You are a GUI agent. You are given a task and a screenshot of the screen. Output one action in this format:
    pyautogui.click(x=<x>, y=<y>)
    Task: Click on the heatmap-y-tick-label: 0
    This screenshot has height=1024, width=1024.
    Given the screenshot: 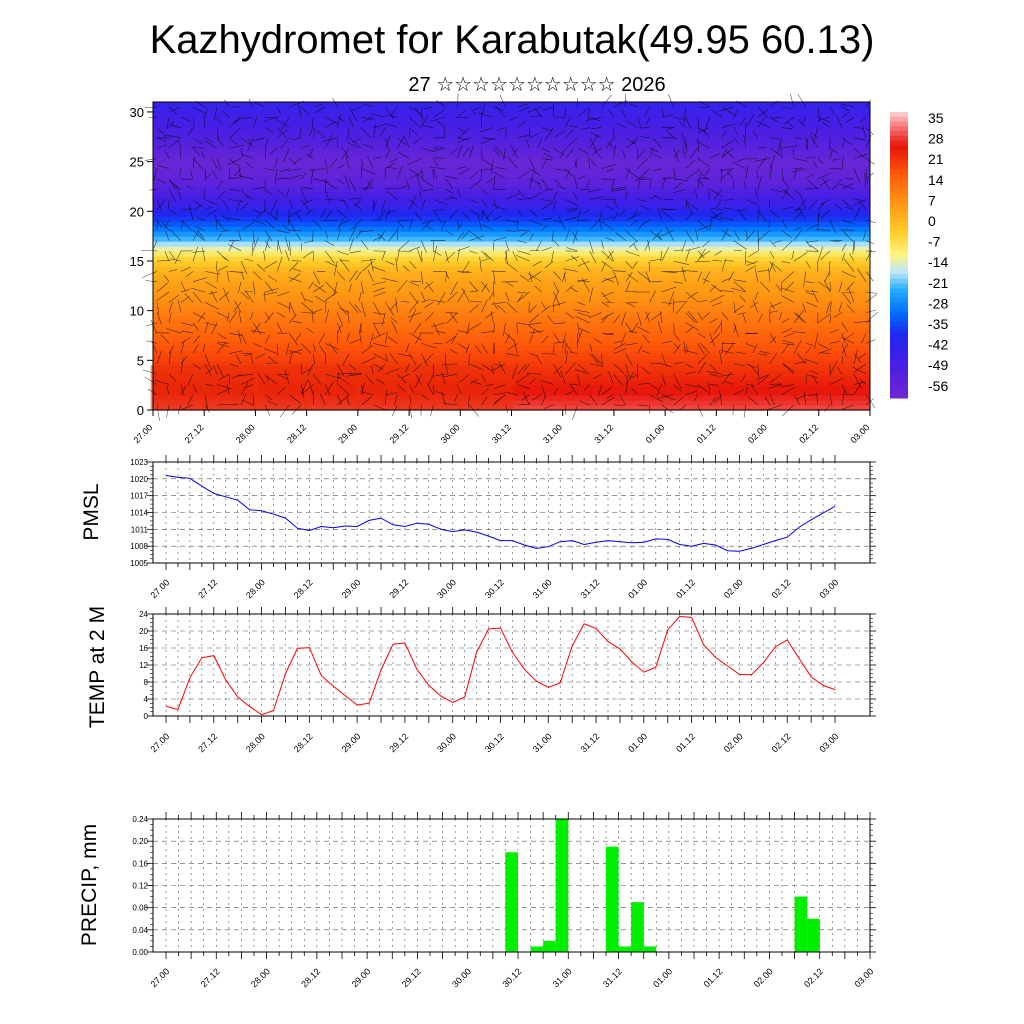 What is the action you would take?
    pyautogui.click(x=140, y=410)
    